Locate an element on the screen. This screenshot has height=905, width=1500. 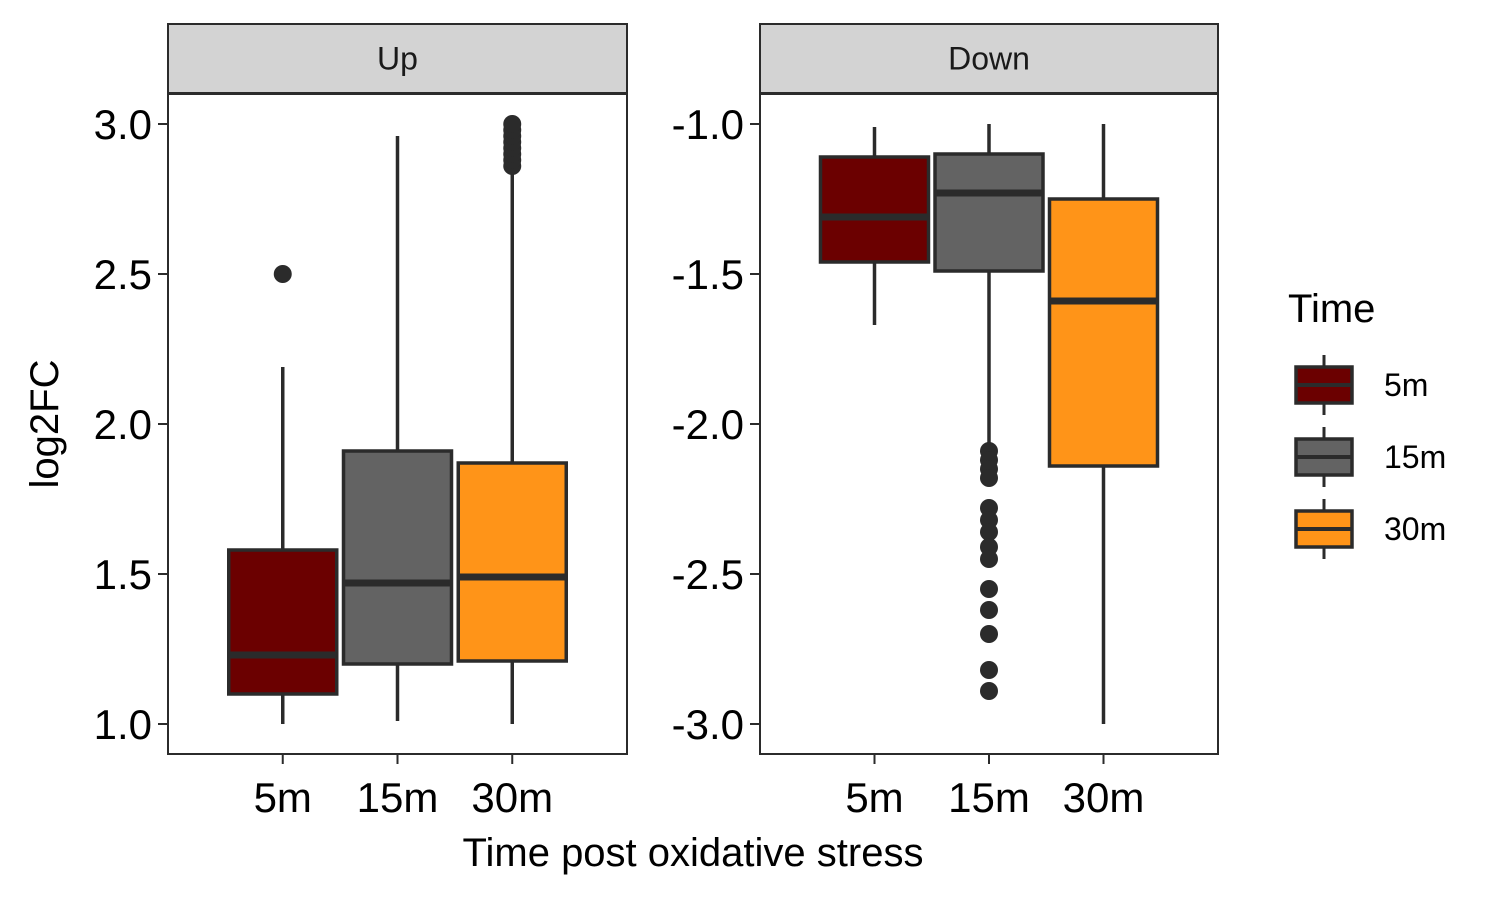
facet-label-down: Down is located at coordinates (989, 59).